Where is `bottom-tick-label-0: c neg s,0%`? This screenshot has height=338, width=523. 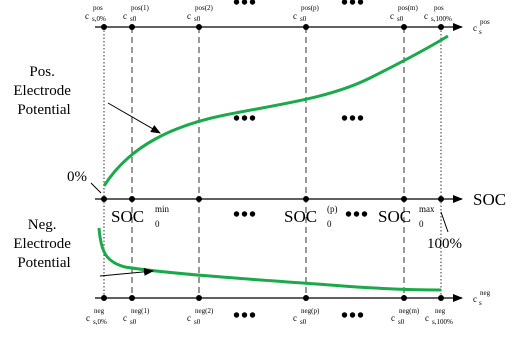
bottom-tick-label-0: c neg s,0% is located at coordinates (96, 316).